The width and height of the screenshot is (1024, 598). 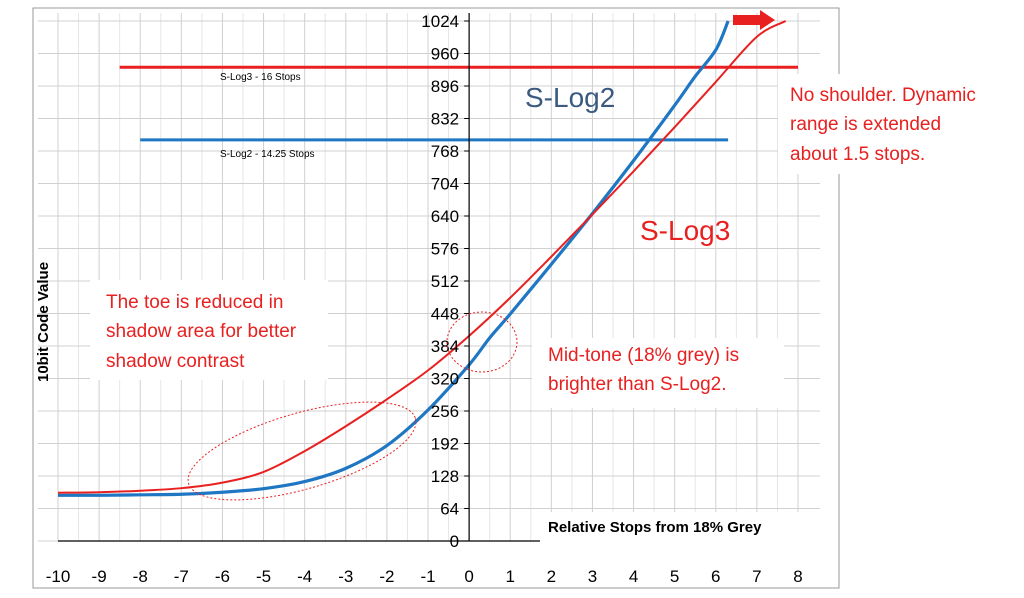 What do you see at coordinates (445, 444) in the screenshot?
I see `y-tick-label: 192` at bounding box center [445, 444].